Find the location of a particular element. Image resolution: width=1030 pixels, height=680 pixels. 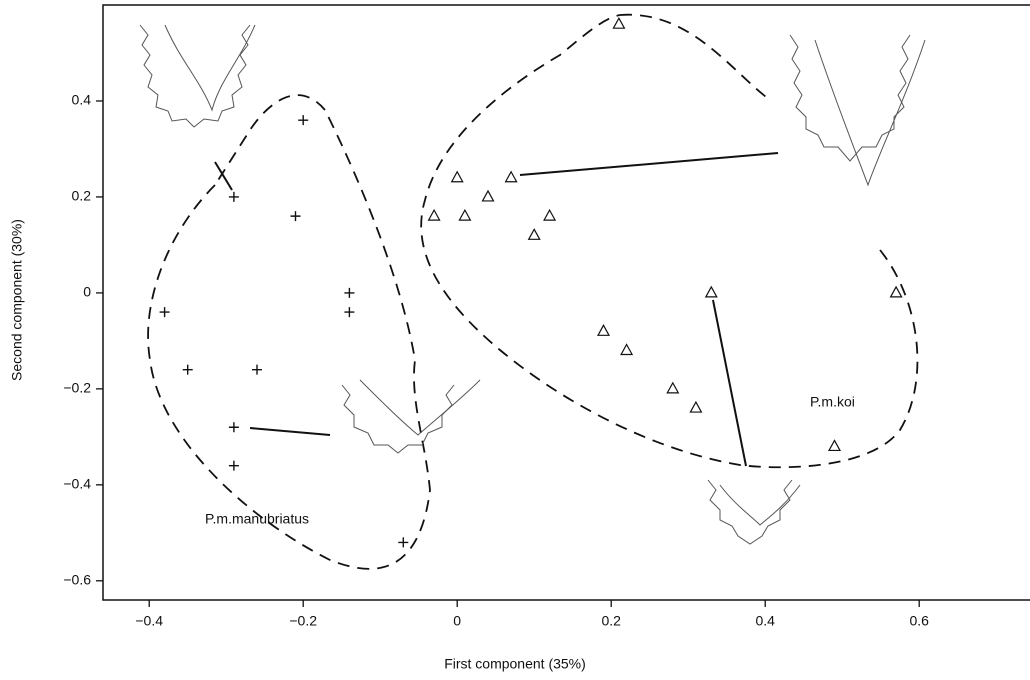

x-axis-title: First component (35%) is located at coordinates (515, 664).